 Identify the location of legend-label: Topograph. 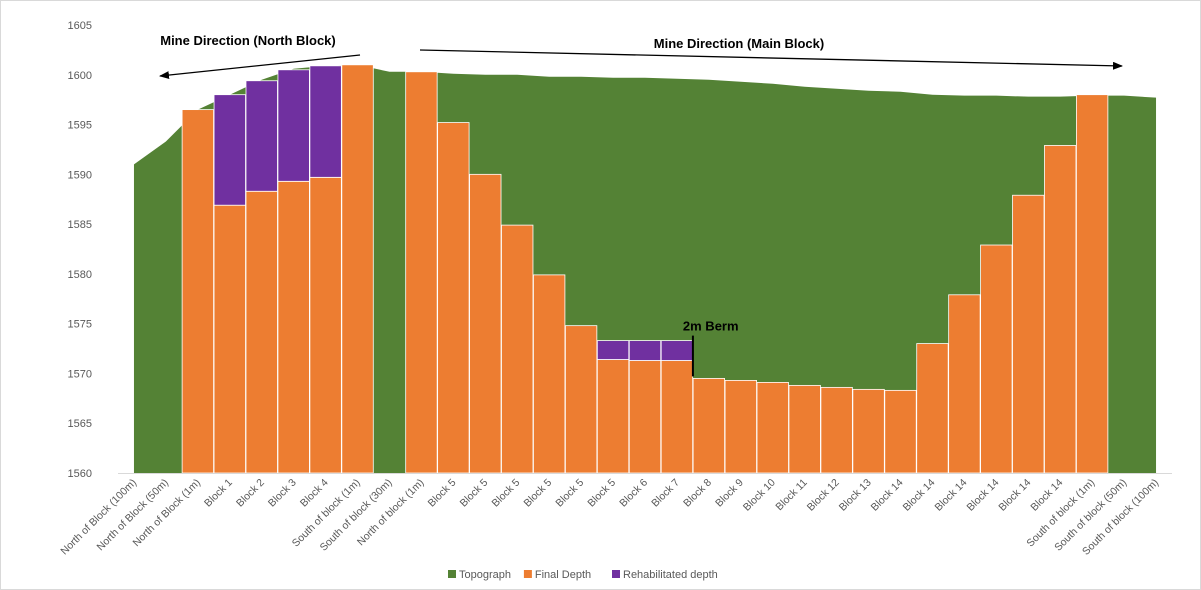
(485, 575).